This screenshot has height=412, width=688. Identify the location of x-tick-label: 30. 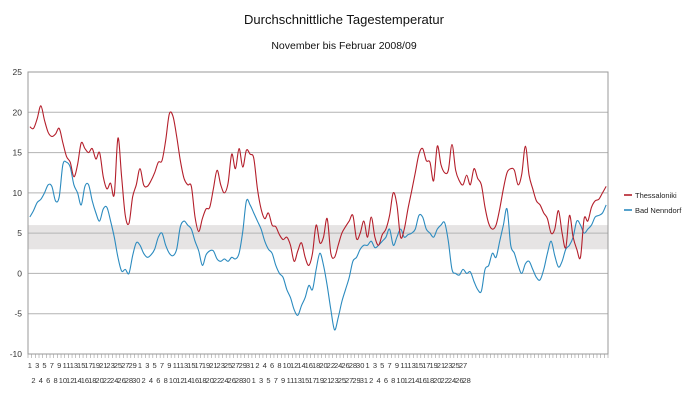
(246, 380).